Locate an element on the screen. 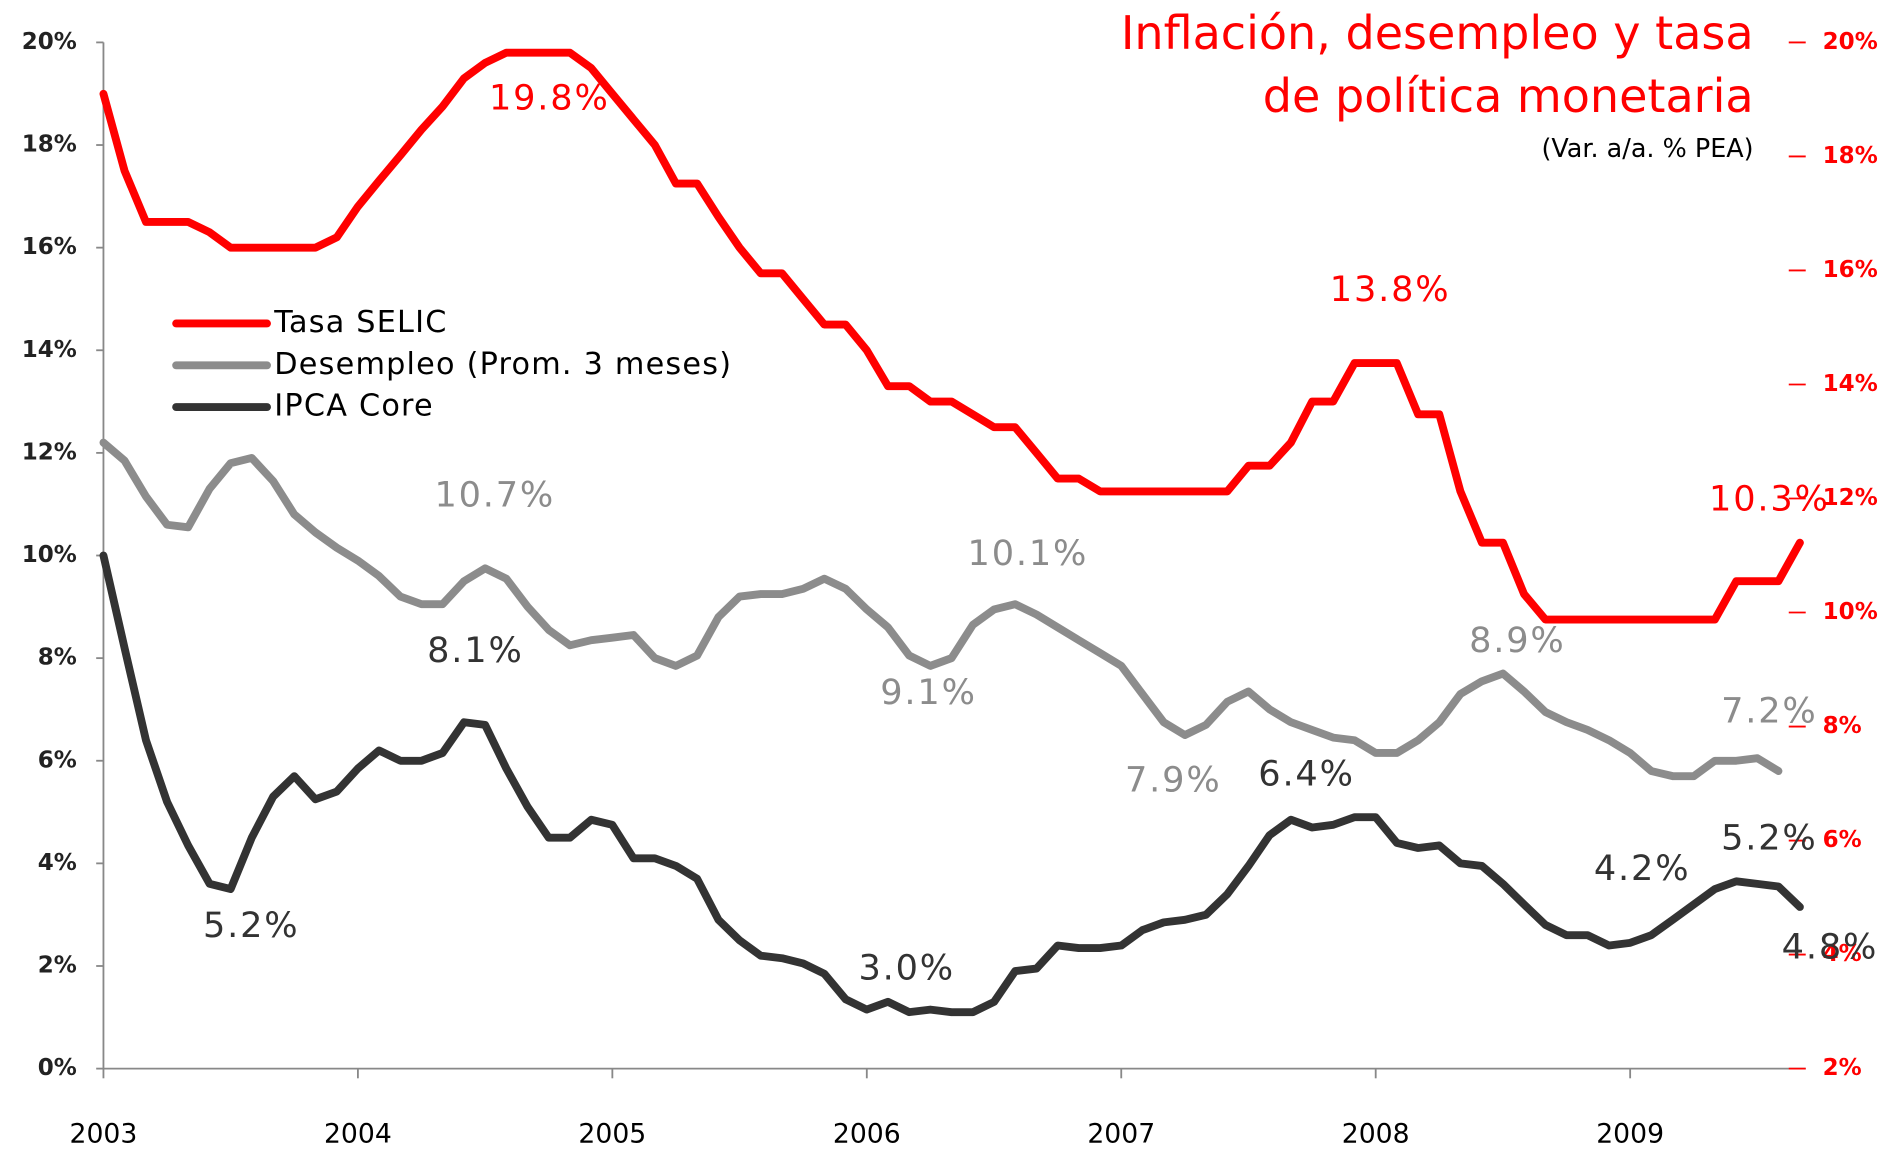  x-tick-label: 2004 is located at coordinates (358, 1134).